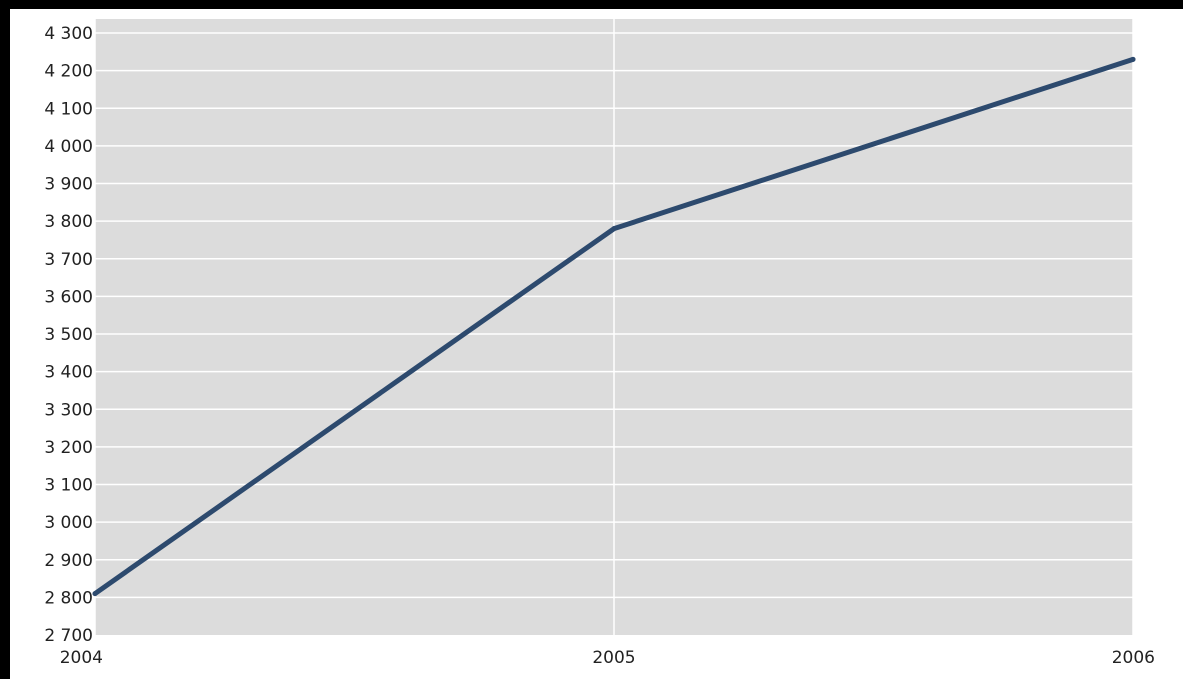  Describe the element at coordinates (68, 72) in the screenshot. I see `y-tick-label: 4 200` at that location.